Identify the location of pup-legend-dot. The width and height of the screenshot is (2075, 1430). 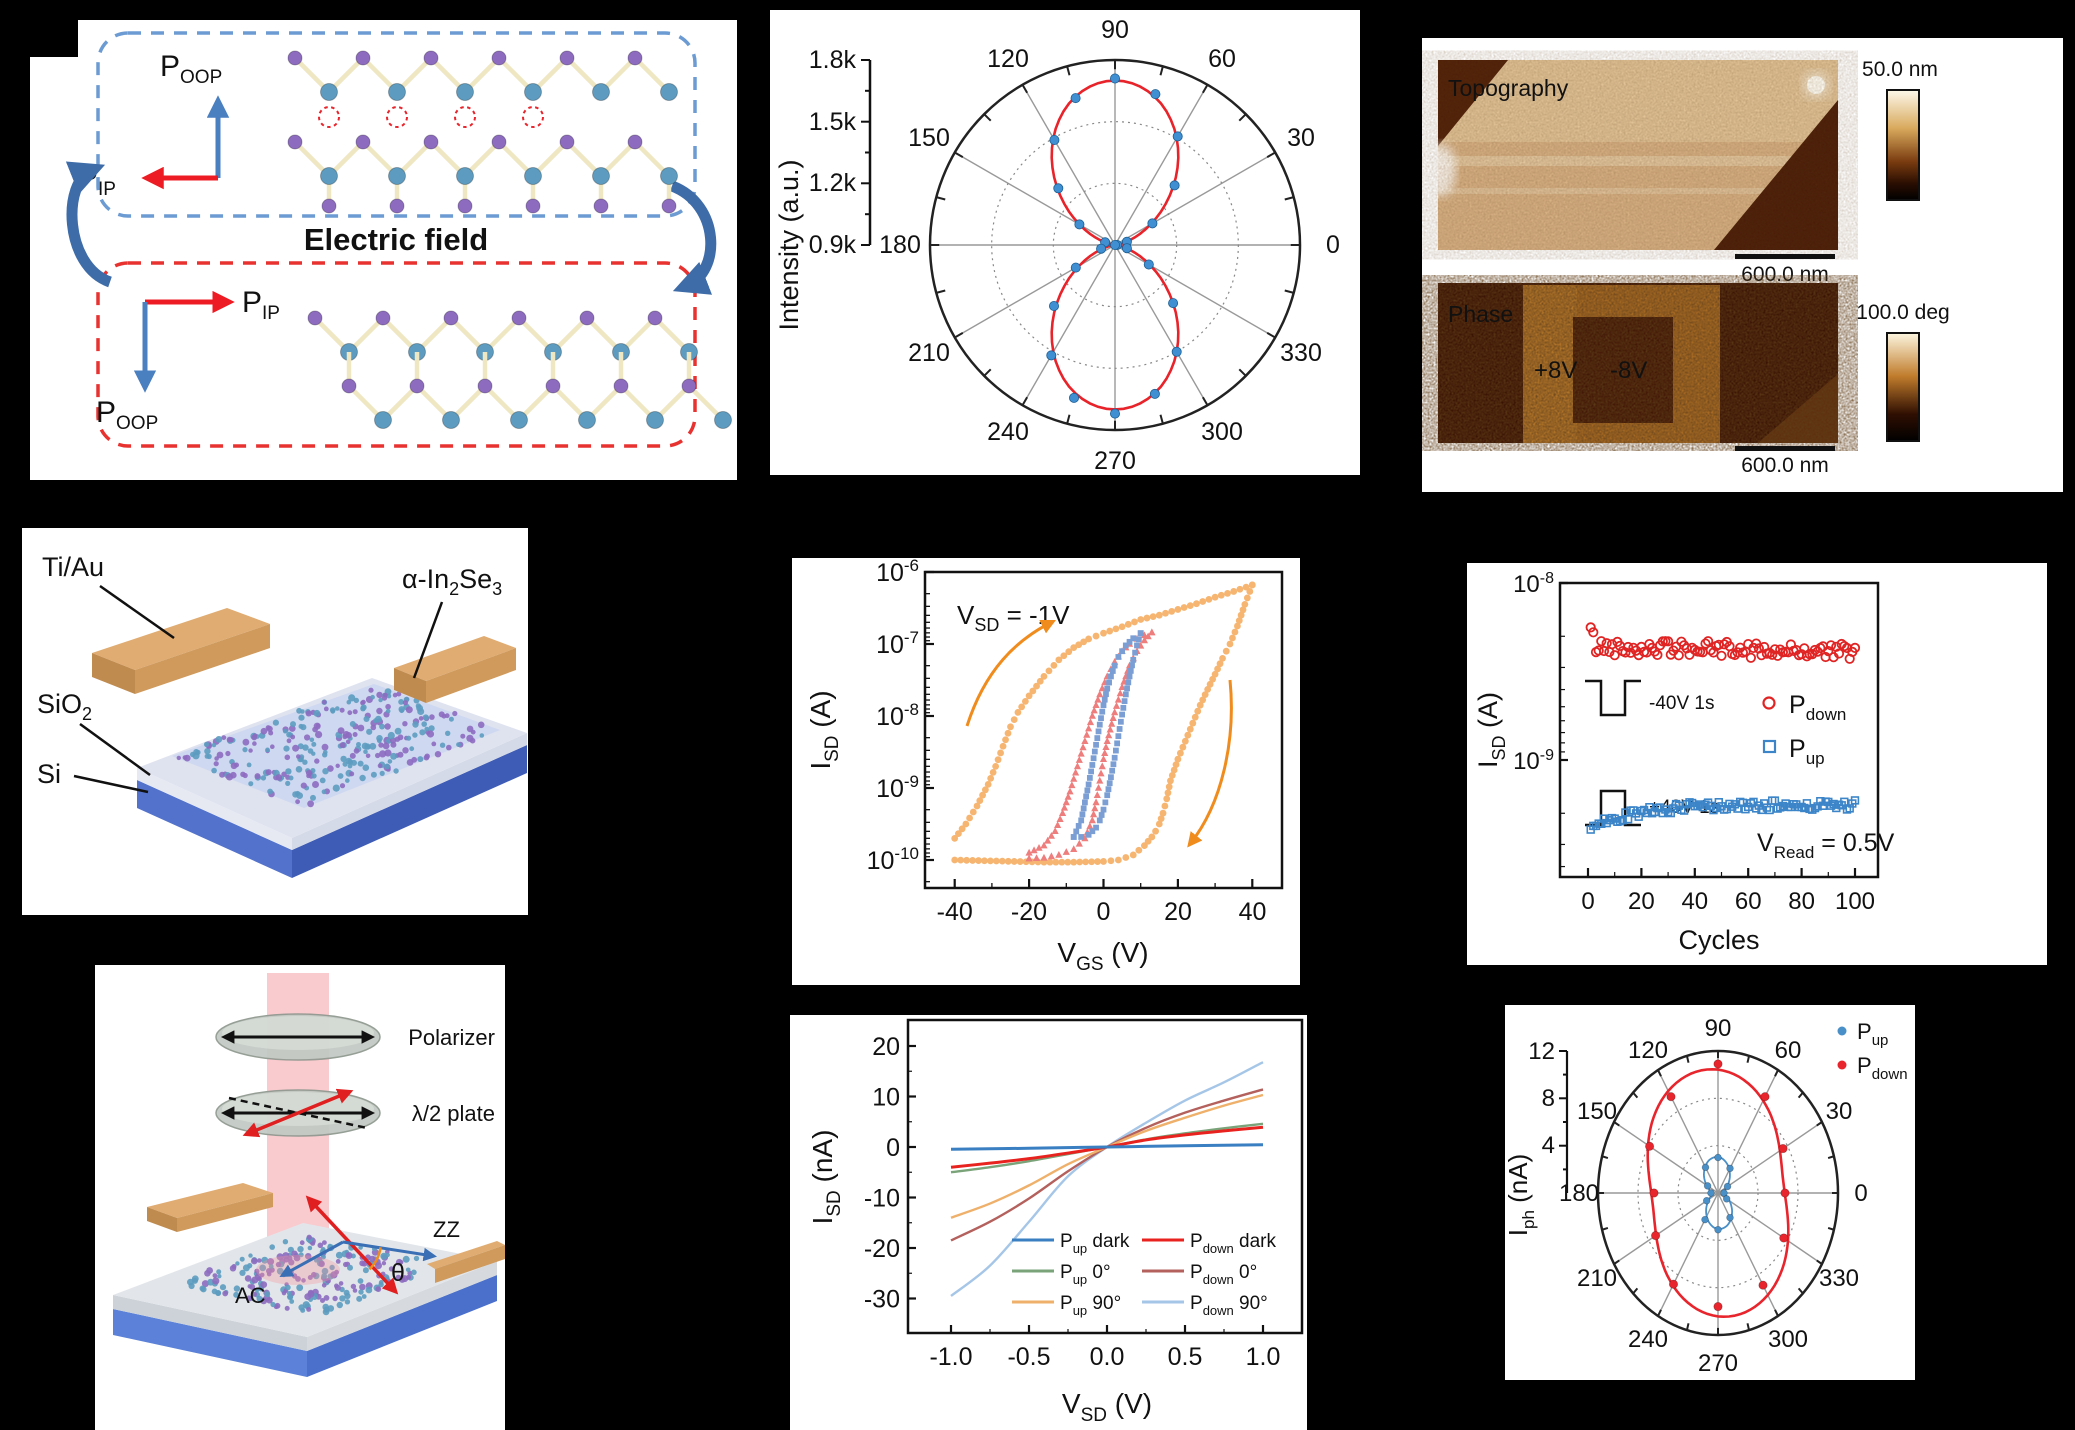
(1842, 1031).